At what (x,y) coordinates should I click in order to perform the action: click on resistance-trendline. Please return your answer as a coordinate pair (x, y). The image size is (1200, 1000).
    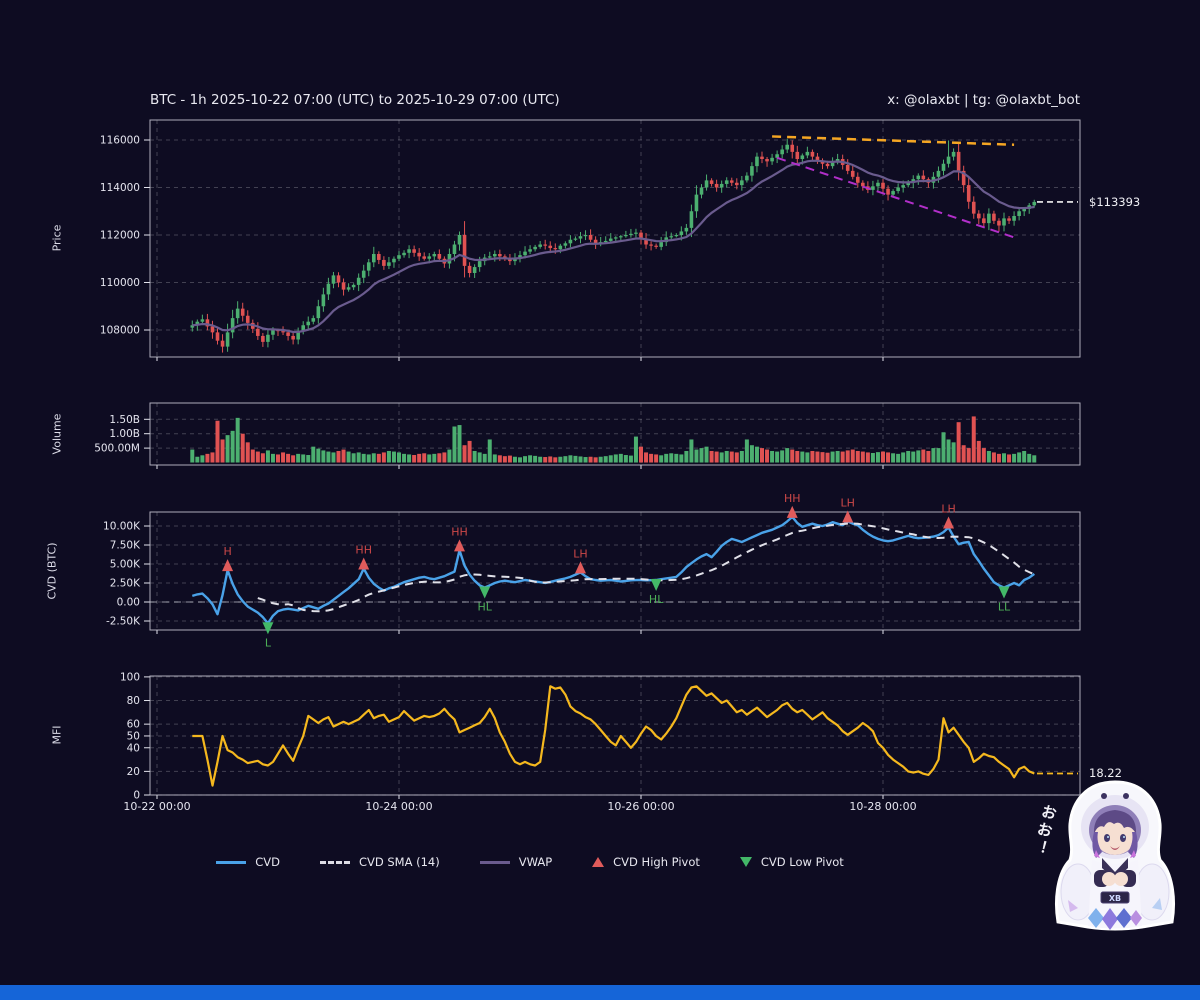
    Looking at the image, I should click on (893, 140).